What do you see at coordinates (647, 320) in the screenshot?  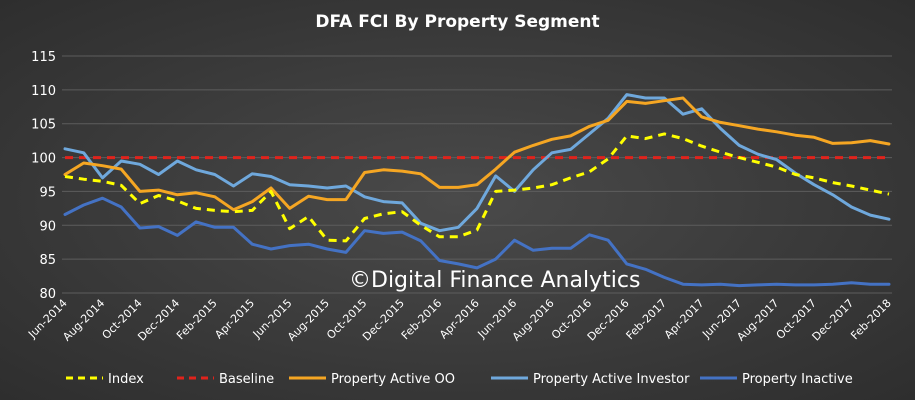 I see `x-tick-label: Feb-2017` at bounding box center [647, 320].